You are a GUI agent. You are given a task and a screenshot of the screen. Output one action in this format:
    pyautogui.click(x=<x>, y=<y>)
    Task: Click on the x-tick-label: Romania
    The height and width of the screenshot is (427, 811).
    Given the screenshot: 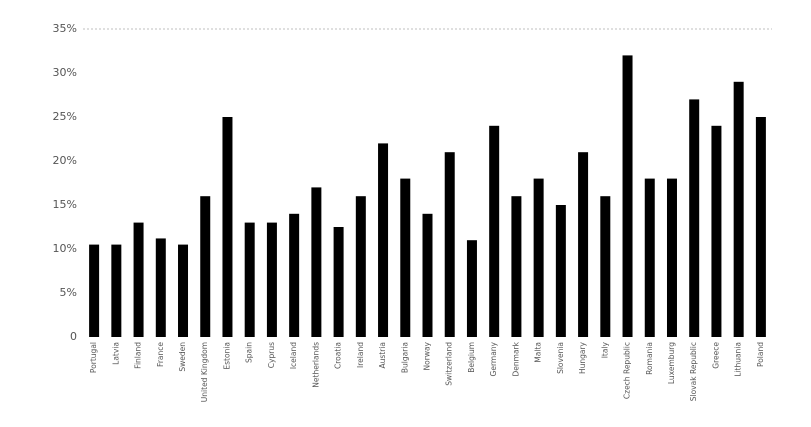 What is the action you would take?
    pyautogui.click(x=649, y=358)
    